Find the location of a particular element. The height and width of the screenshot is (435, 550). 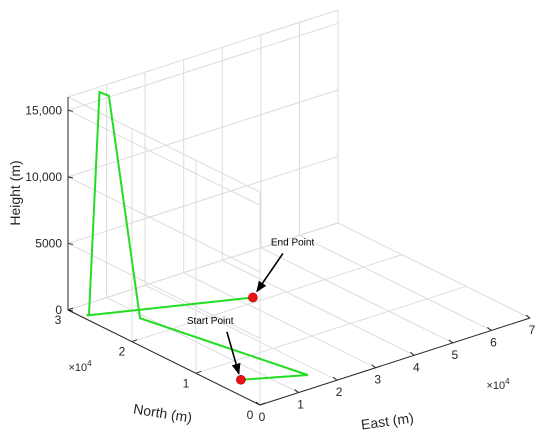

right-wall-top-edge is located at coordinates (203, 53).